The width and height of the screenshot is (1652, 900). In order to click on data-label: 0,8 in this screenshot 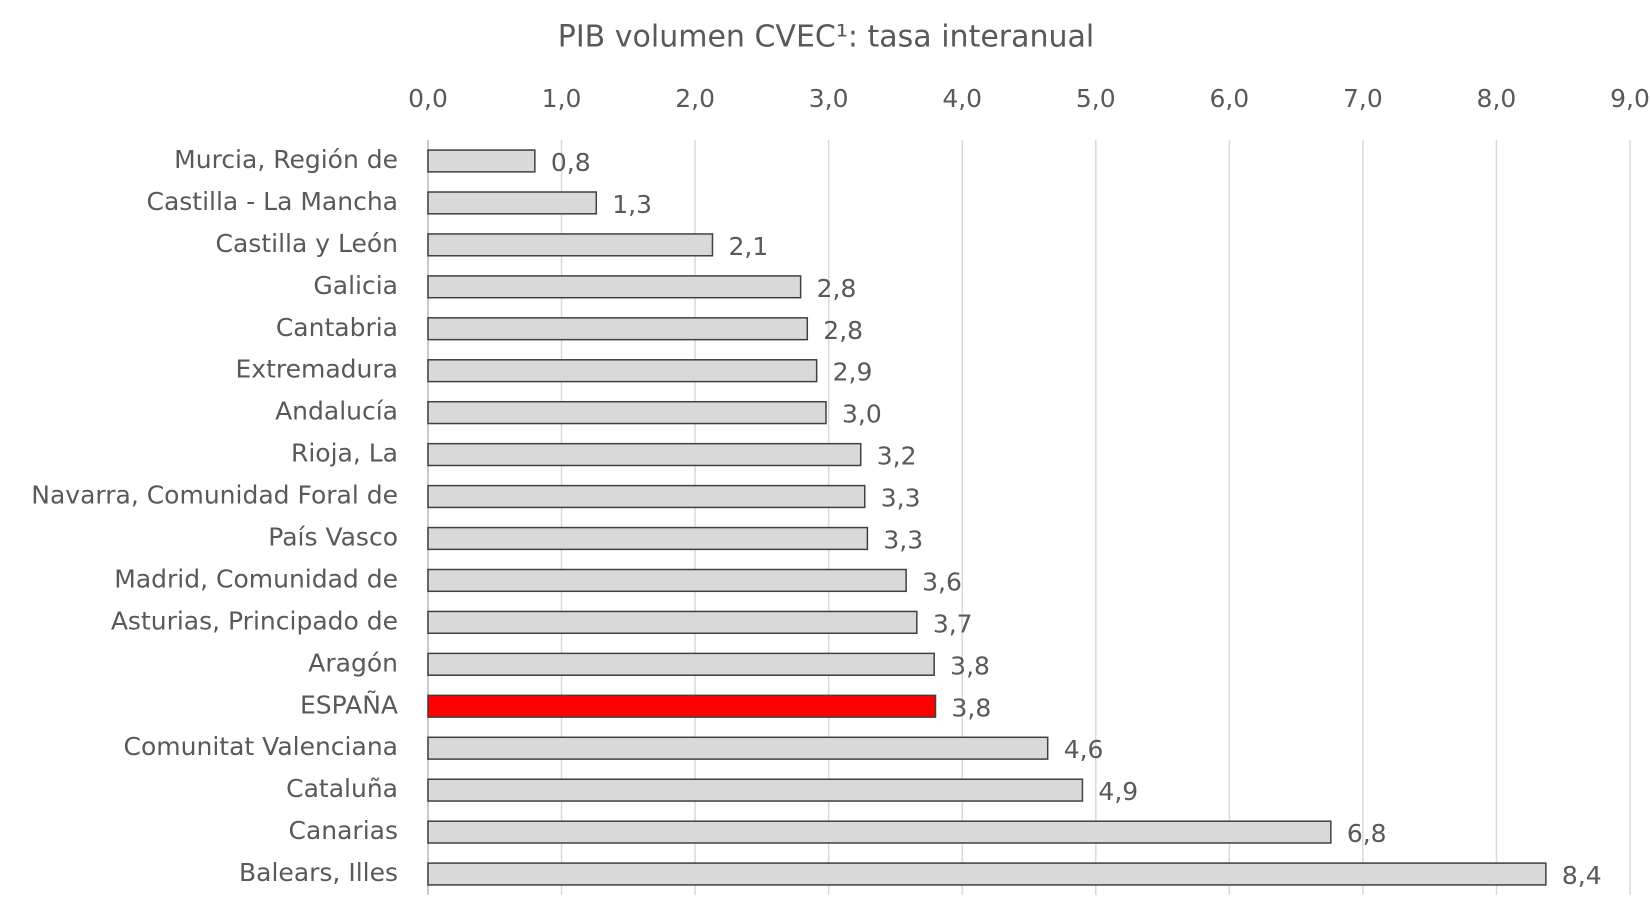, I will do `click(571, 162)`.